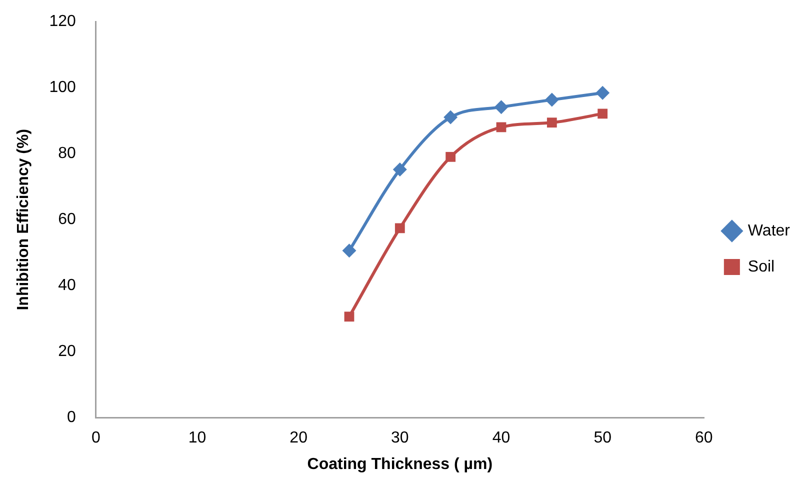 Image resolution: width=810 pixels, height=488 pixels. What do you see at coordinates (67, 219) in the screenshot?
I see `y-tick-label: 60` at bounding box center [67, 219].